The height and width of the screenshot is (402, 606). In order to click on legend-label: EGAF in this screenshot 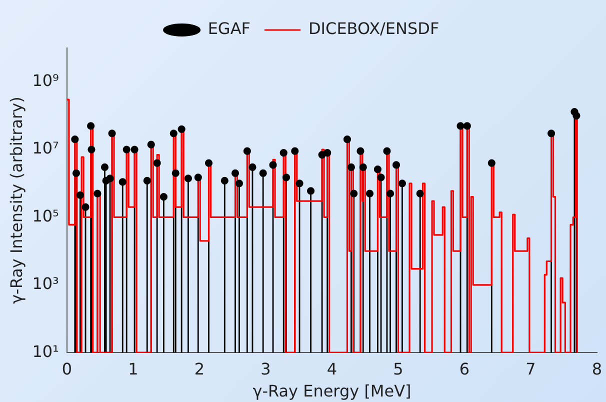, I will do `click(229, 28)`.